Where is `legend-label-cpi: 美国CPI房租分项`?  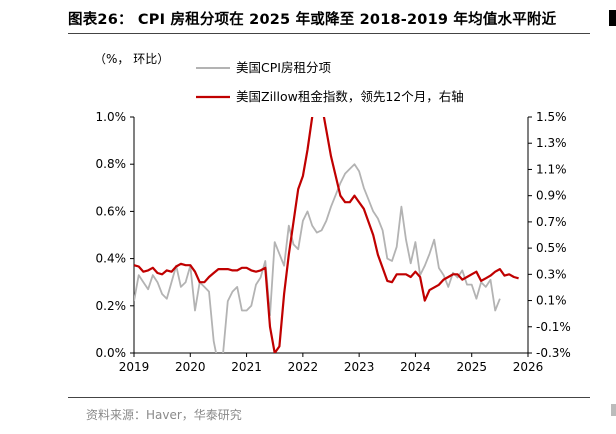
legend-label-cpi: 美国CPI房租分项 is located at coordinates (283, 67).